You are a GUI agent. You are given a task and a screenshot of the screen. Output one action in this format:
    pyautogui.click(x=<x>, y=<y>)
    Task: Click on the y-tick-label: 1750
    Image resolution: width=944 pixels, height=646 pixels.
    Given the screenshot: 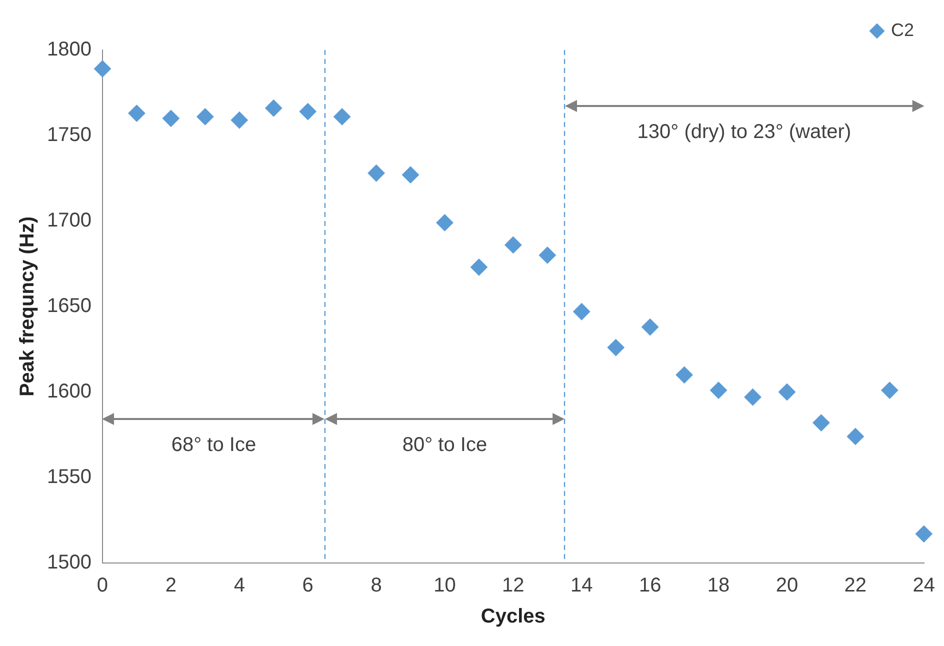 What is the action you would take?
    pyautogui.click(x=69, y=135)
    